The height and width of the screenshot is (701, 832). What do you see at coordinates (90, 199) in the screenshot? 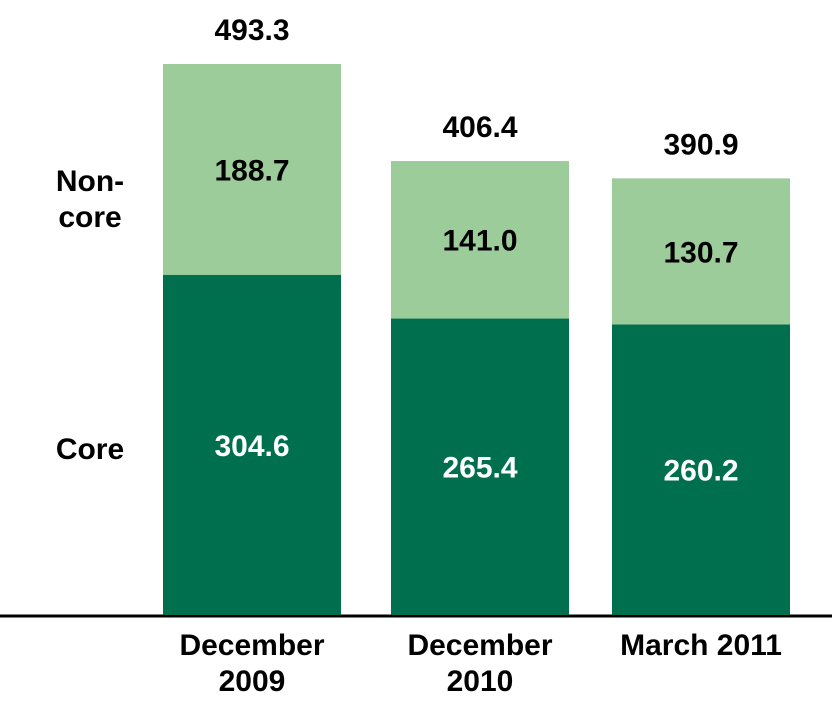
I see `series-label: Non-core` at bounding box center [90, 199].